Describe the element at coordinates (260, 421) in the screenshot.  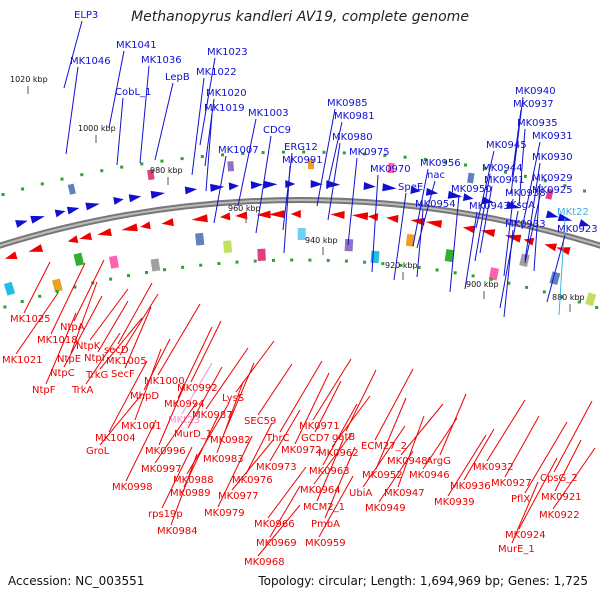
I see `reverse-gene-label: SEC59` at that location.